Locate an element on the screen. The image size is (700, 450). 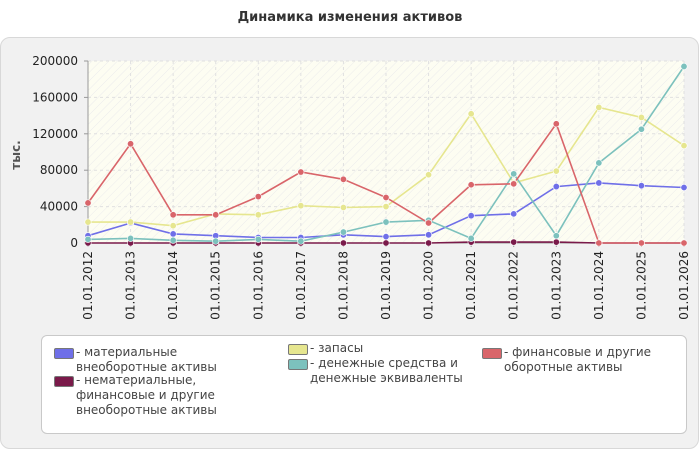
y-axis-label: тыс. is located at coordinates (16, 154).